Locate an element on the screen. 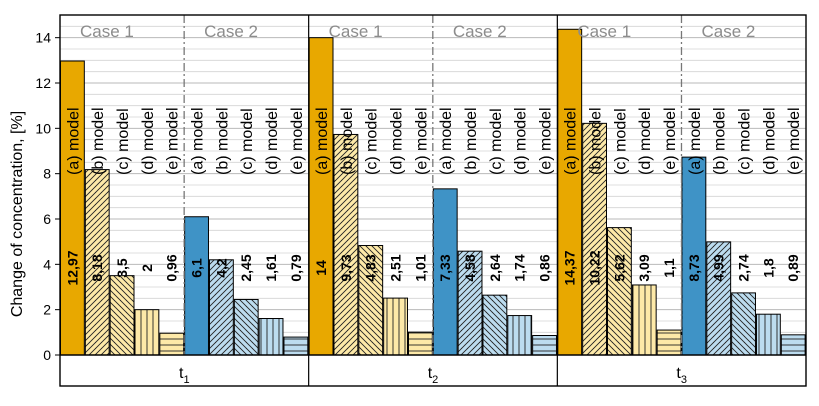  bar-value-label: 10,22 is located at coordinates (595, 267).